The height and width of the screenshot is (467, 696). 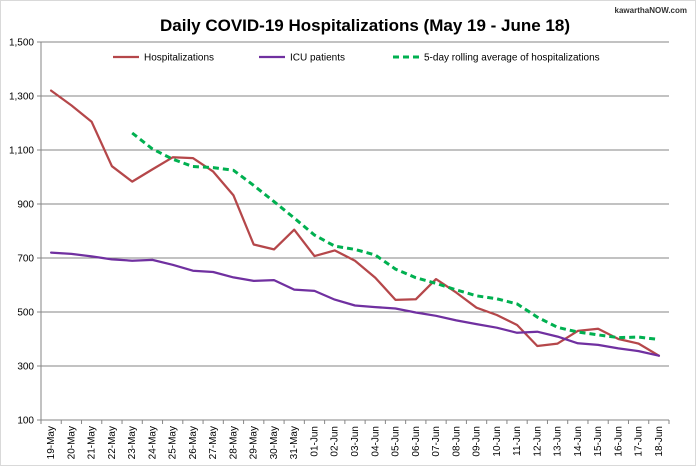 What do you see at coordinates (25, 259) in the screenshot?
I see `y-tick-label-700: 700` at bounding box center [25, 259].